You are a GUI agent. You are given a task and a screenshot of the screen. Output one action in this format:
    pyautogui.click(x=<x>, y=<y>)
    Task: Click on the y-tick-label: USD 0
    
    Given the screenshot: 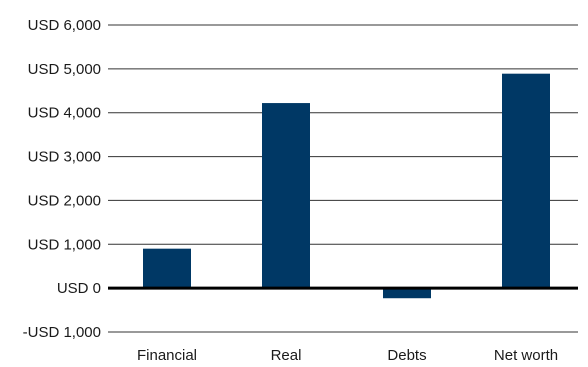 What is the action you would take?
    pyautogui.click(x=79, y=288)
    